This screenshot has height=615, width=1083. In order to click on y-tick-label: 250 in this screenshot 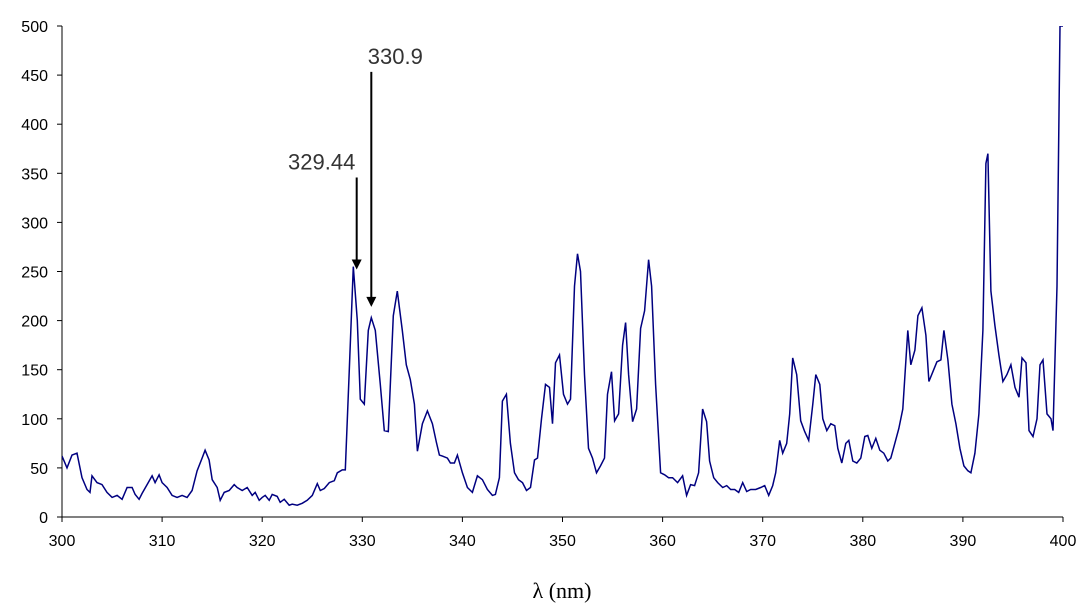, I will do `click(34, 273)`.